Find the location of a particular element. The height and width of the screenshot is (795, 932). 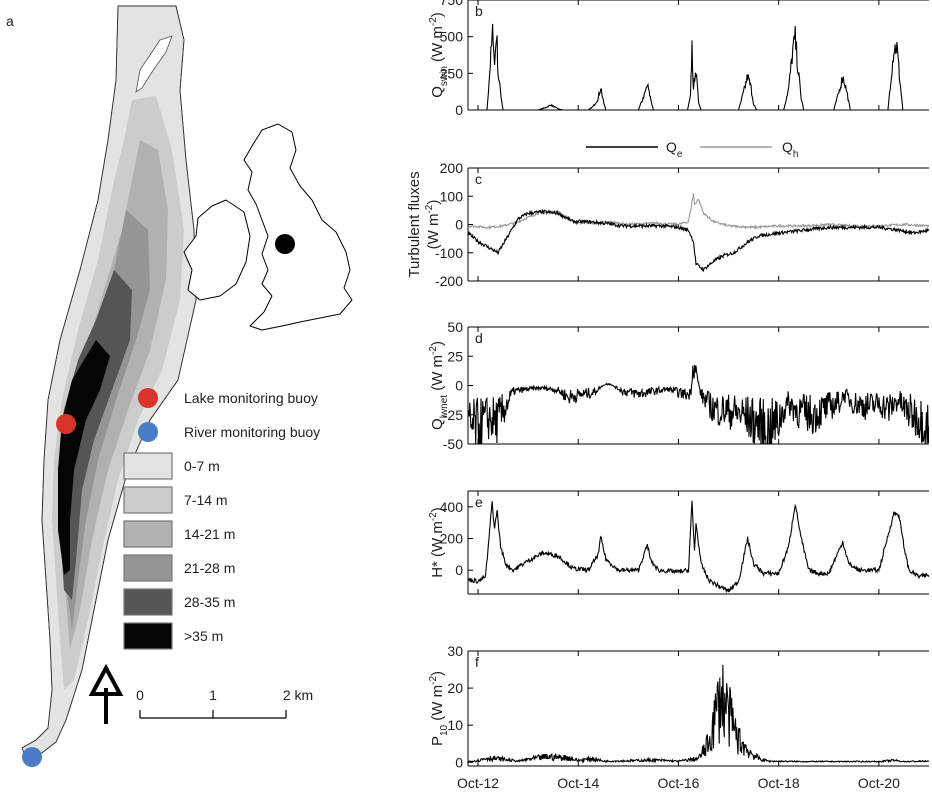

x-tick-label-0: Oct-12 is located at coordinates (478, 783).